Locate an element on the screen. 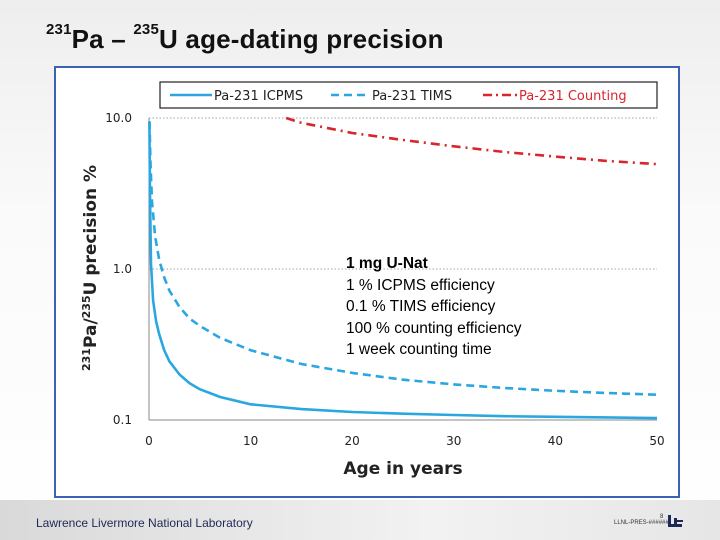  annotation-line-counting: 100 % counting efficiency is located at coordinates (434, 328).